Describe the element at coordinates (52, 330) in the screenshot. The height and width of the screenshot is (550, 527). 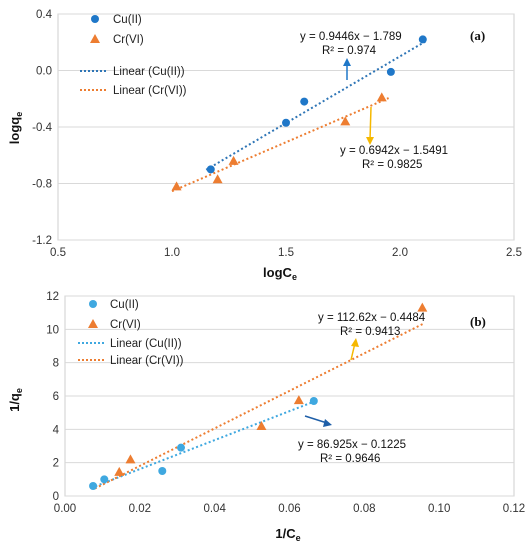
I see `y-tick-label: 10` at that location.